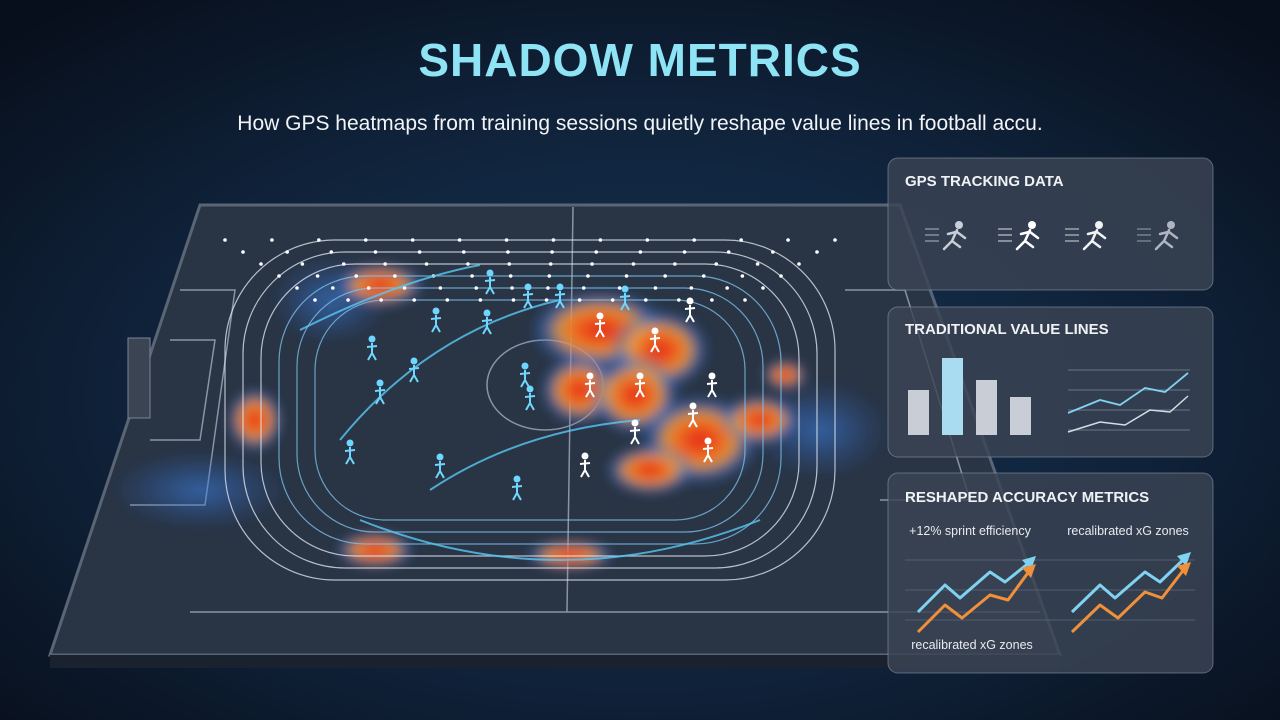 This screenshot has height=720, width=1280. Describe the element at coordinates (1007, 329) in the screenshot. I see `panel-title: TRADITIONAL VALUE LINES` at that location.